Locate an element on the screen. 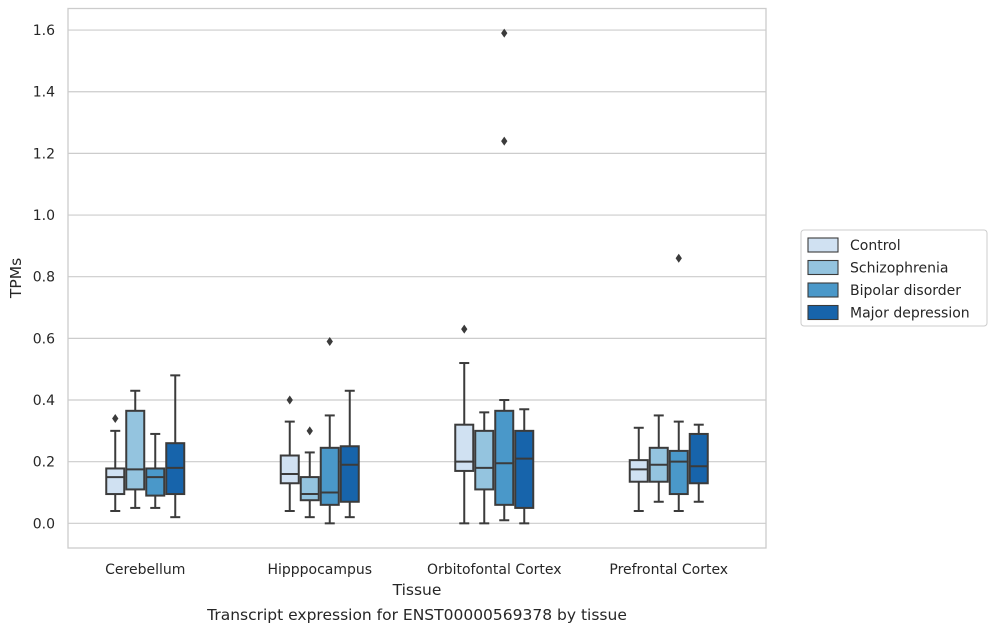  x-tick-label: Orbitofontal Cortex is located at coordinates (494, 570).